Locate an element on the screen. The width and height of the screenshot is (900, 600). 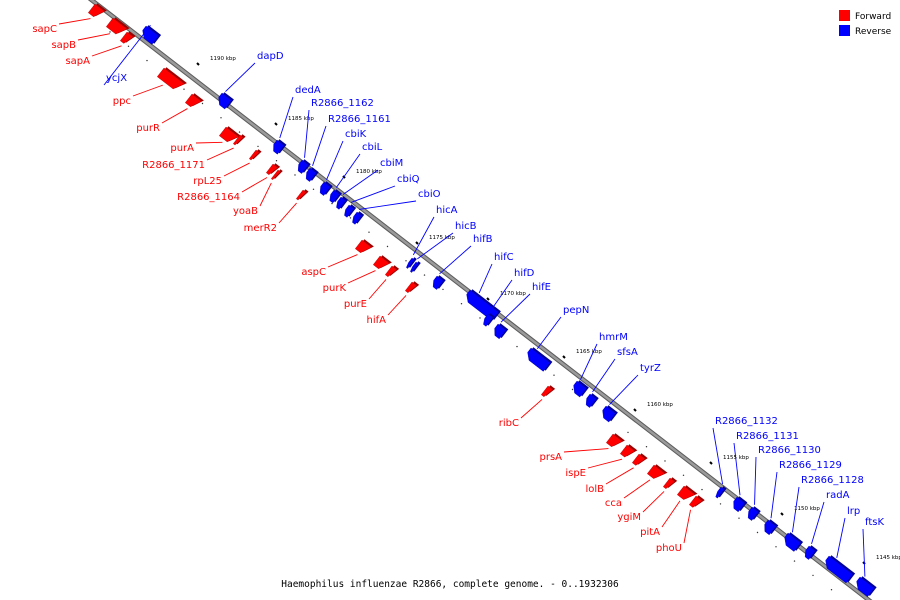
gene-purA is located at coordinates (230, 134).